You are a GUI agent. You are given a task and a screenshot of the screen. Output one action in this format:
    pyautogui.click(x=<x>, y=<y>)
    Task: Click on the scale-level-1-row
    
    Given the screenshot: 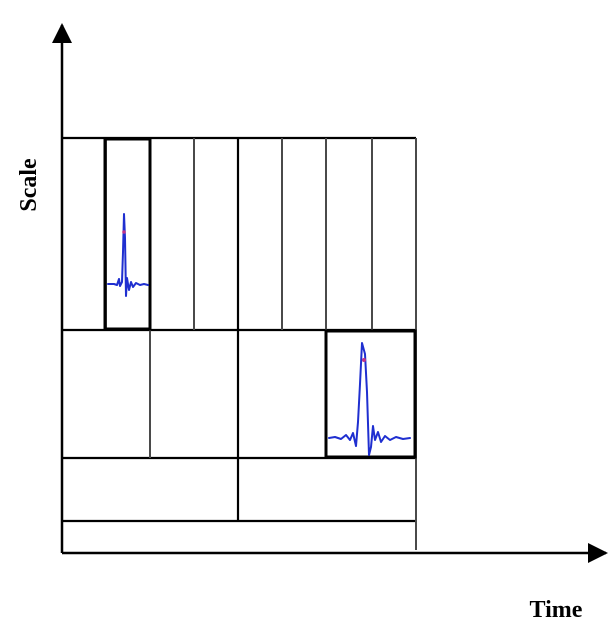 What is the action you would take?
    pyautogui.click(x=239, y=234)
    